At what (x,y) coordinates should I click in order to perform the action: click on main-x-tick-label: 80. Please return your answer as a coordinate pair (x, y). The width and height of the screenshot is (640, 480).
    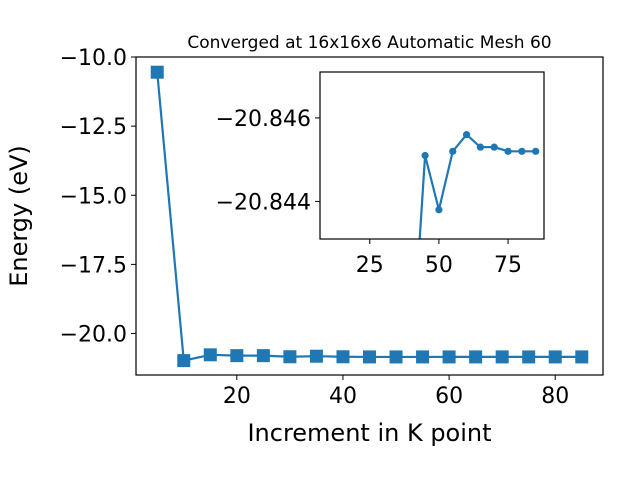
    Looking at the image, I should click on (555, 396).